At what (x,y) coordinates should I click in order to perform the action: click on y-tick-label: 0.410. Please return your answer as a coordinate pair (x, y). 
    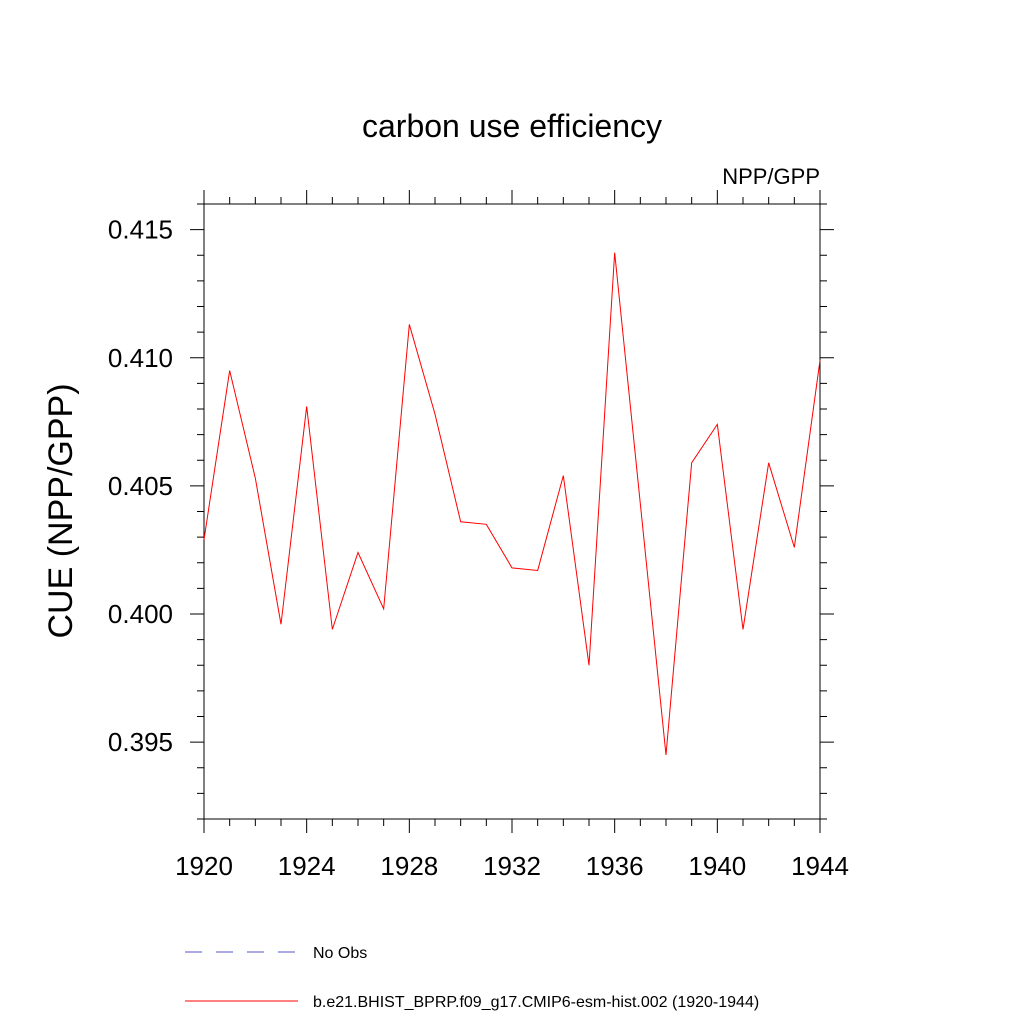
    Looking at the image, I should click on (140, 358).